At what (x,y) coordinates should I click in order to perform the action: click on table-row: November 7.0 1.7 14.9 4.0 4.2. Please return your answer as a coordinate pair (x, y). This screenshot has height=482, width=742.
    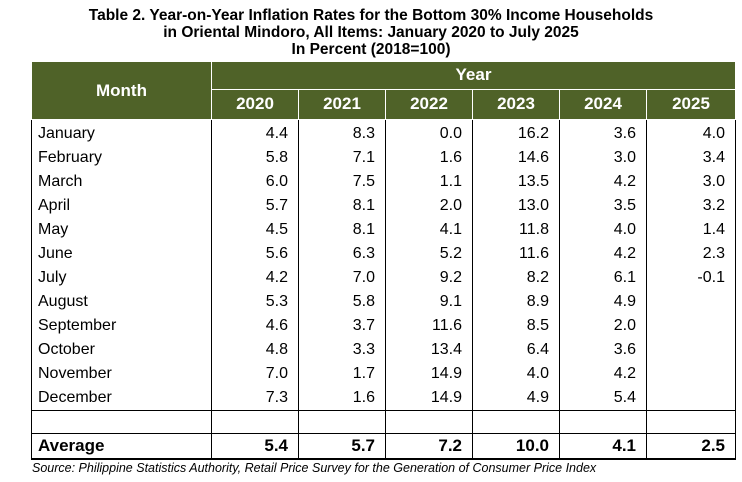
    Looking at the image, I should click on (383, 374).